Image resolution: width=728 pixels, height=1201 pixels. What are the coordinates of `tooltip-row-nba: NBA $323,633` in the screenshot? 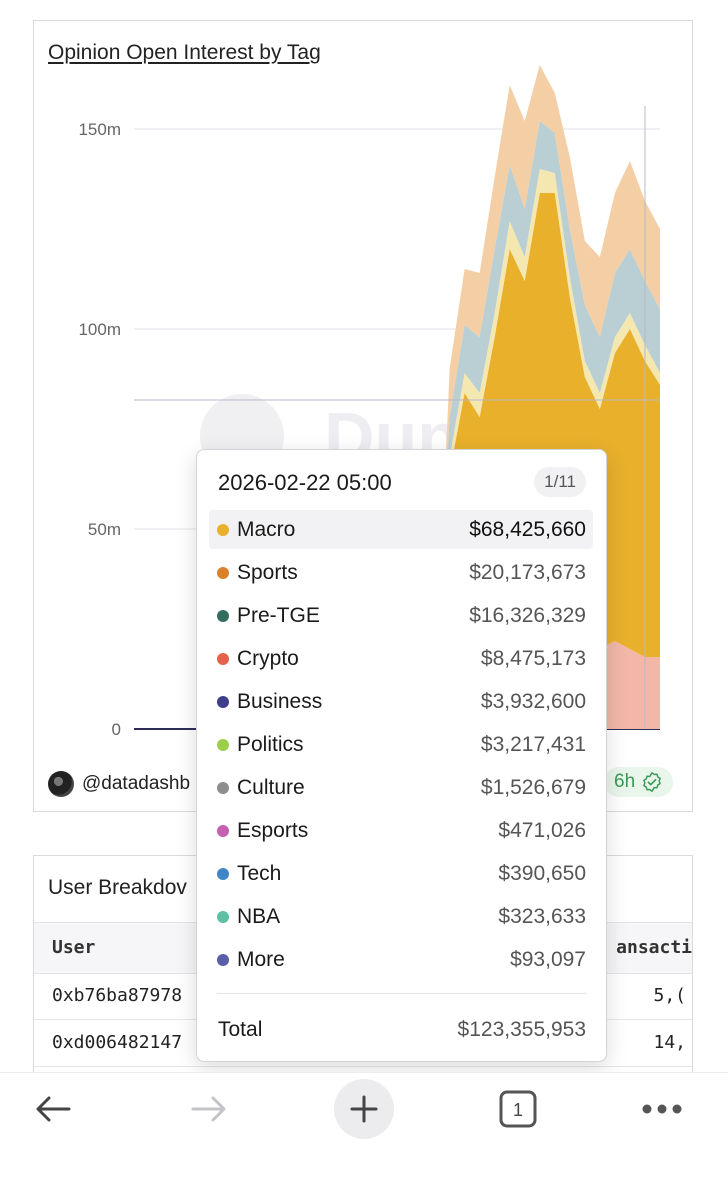 It's located at (401, 916).